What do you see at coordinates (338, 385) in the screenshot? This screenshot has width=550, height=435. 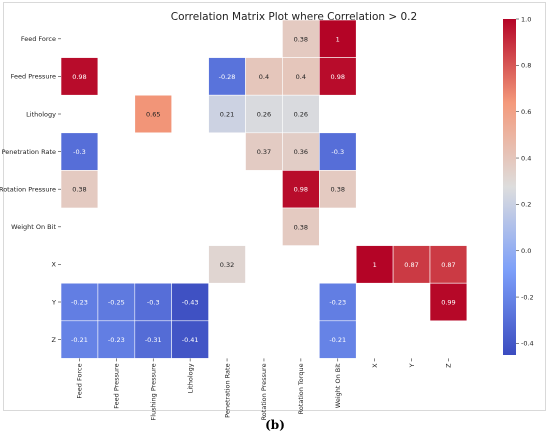 I see `column-tick-label: Weight On Bit` at bounding box center [338, 385].